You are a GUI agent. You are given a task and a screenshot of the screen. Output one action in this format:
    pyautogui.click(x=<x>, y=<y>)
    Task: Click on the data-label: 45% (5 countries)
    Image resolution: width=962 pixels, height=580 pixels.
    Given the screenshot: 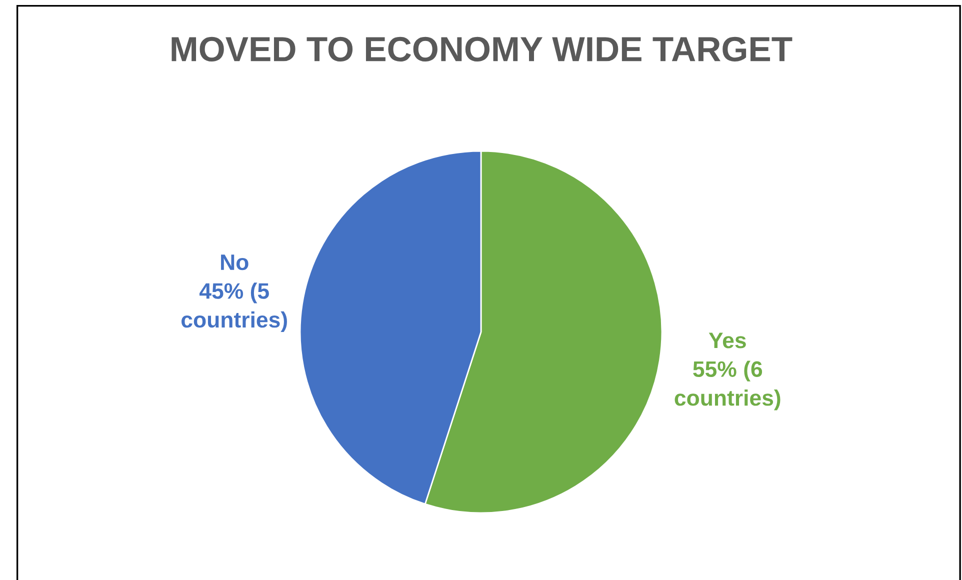 What is the action you would take?
    pyautogui.click(x=234, y=307)
    